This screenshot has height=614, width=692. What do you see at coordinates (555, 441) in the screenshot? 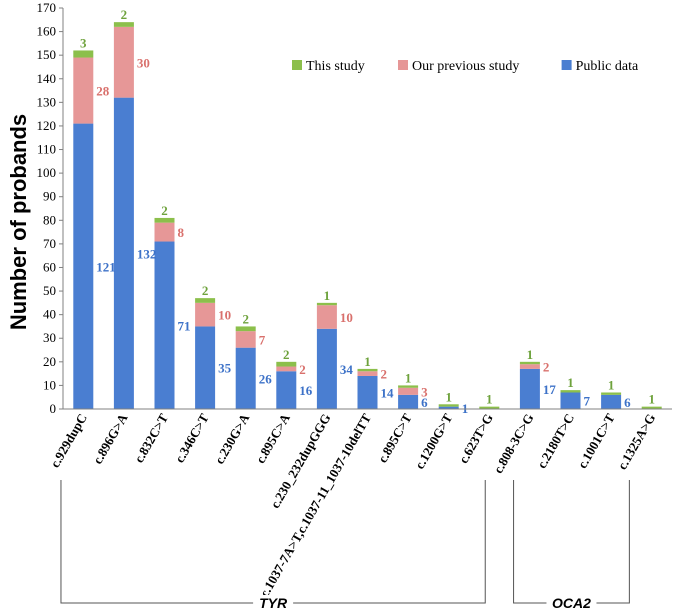
I see `category-label: c.2180T>C` at bounding box center [555, 441].